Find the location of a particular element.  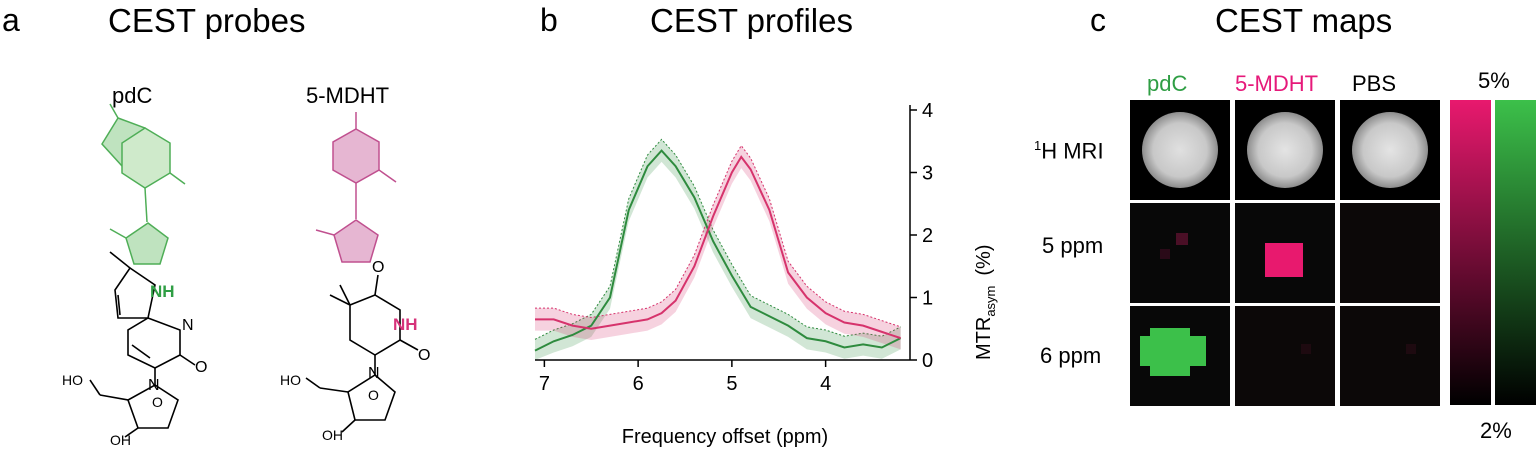

chart-ylabel-sub: asym is located at coordinates (990, 301).